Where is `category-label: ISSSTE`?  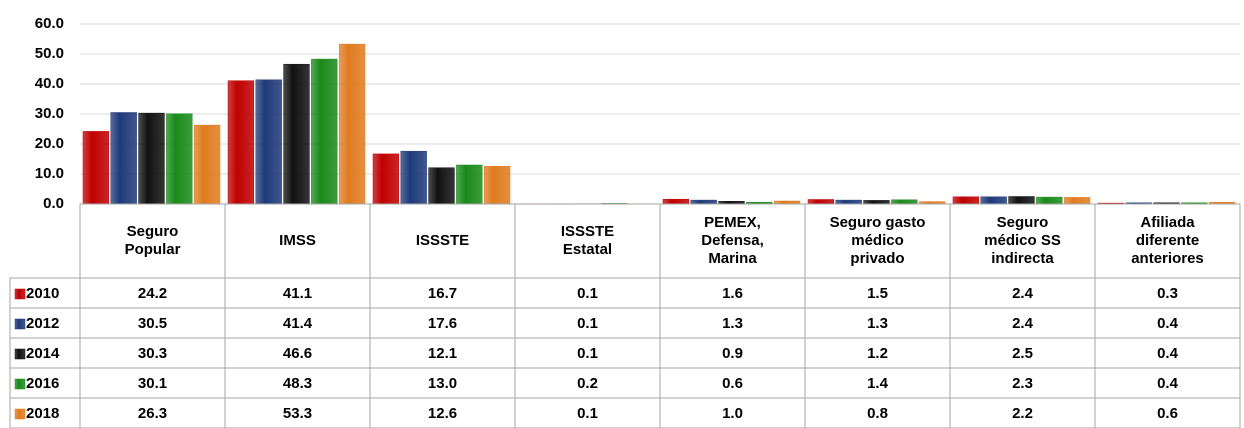
category-label: ISSSTE is located at coordinates (442, 240).